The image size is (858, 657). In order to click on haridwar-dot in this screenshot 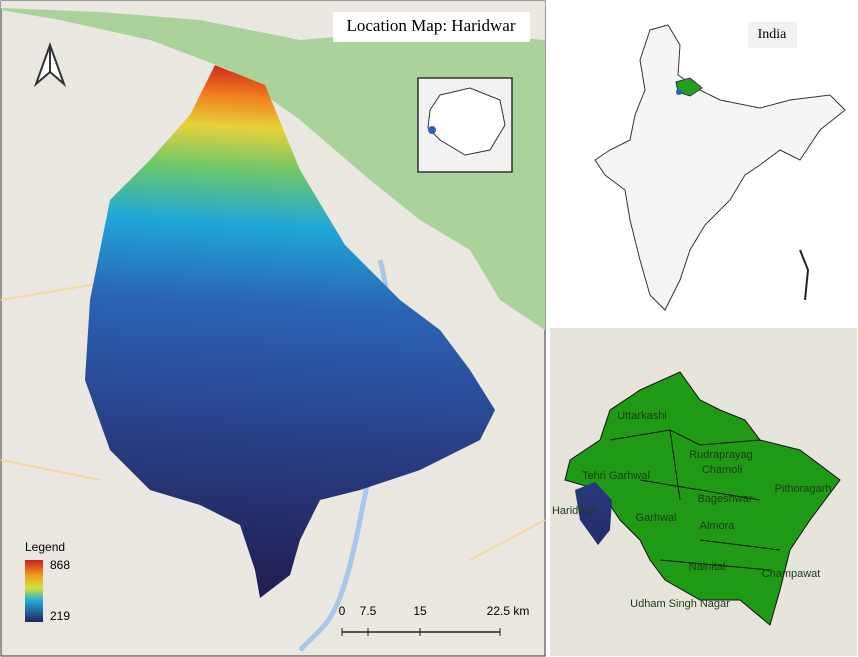, I will do `click(679, 92)`.